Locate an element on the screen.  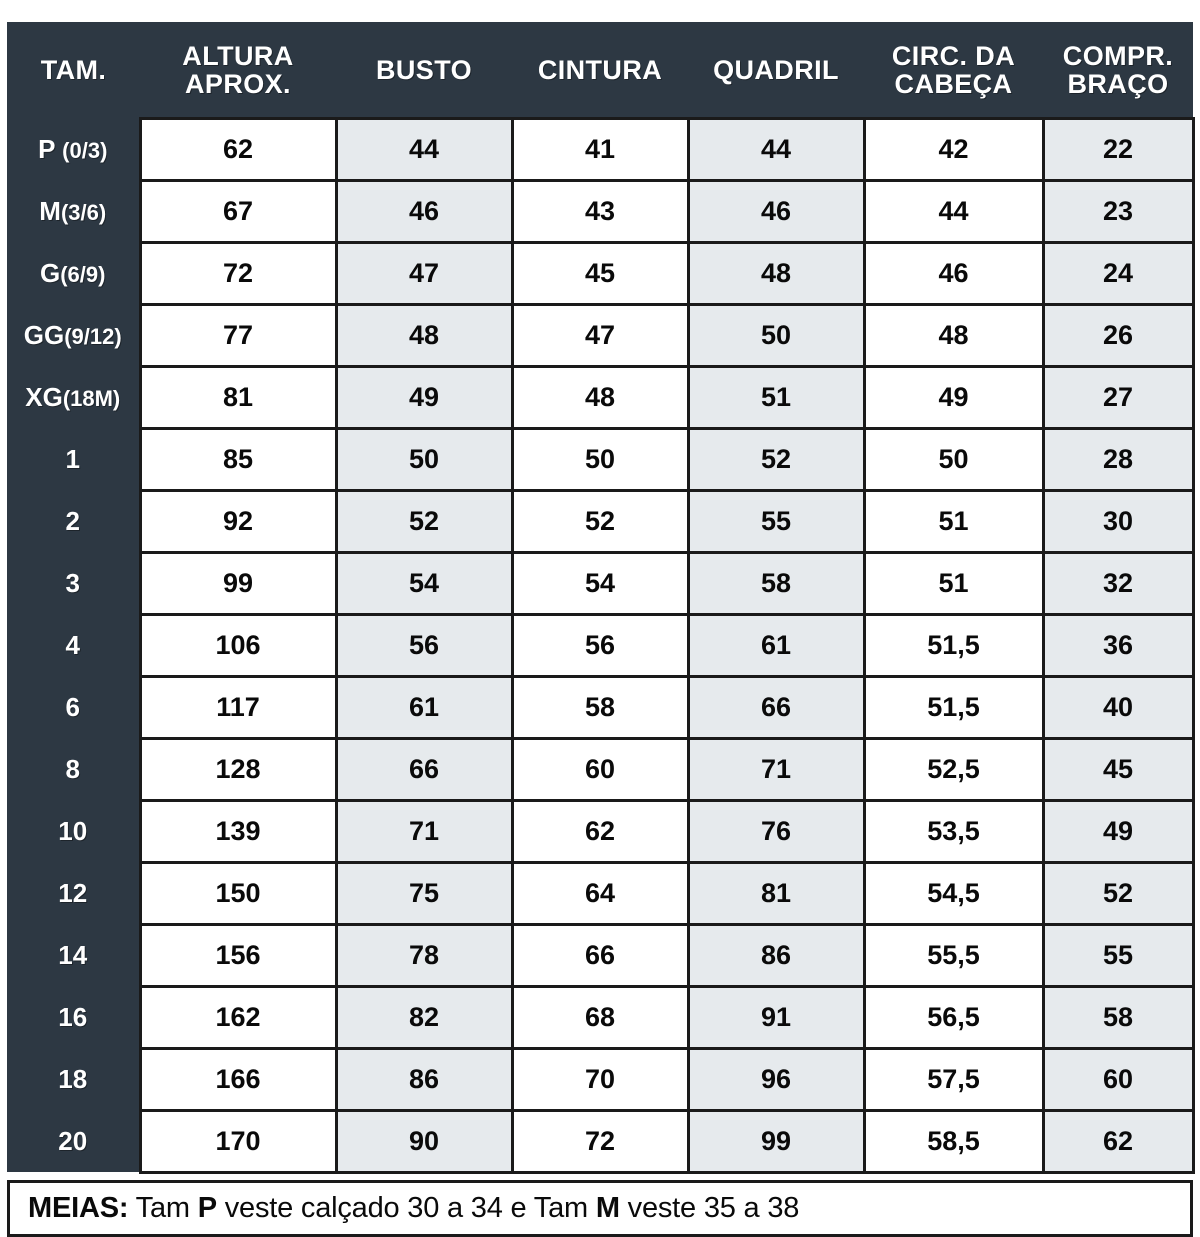
cell-busto: 47 is located at coordinates (424, 273).